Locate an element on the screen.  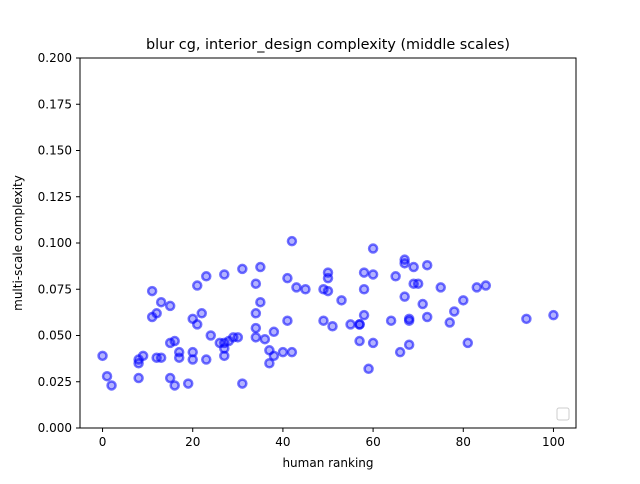
x-tick-label: 20 is located at coordinates (192, 442).